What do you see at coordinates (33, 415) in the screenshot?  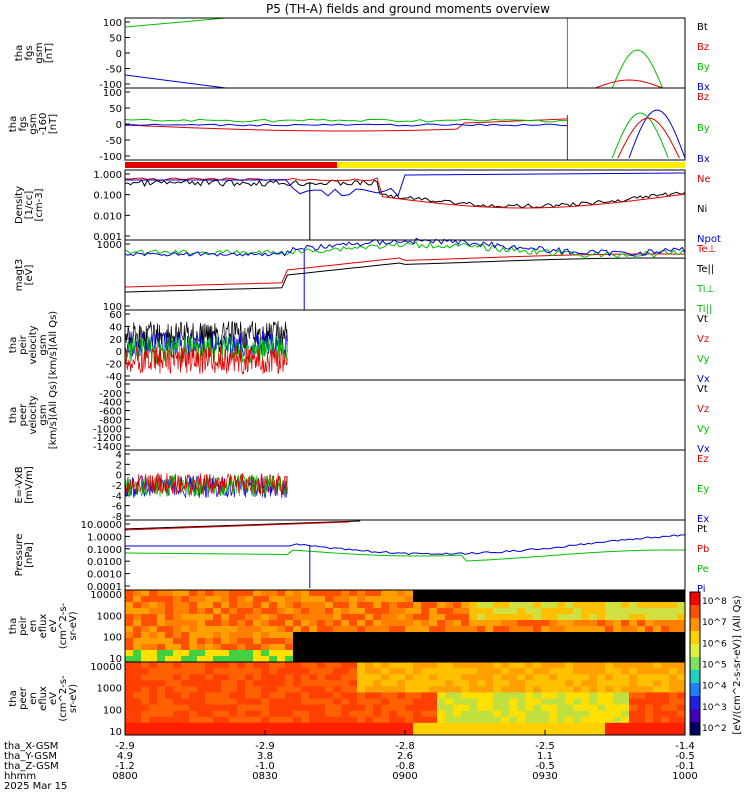 I see `panel-ve-ylabel: thapeervelocitygsm[km/s](All Qs)` at bounding box center [33, 415].